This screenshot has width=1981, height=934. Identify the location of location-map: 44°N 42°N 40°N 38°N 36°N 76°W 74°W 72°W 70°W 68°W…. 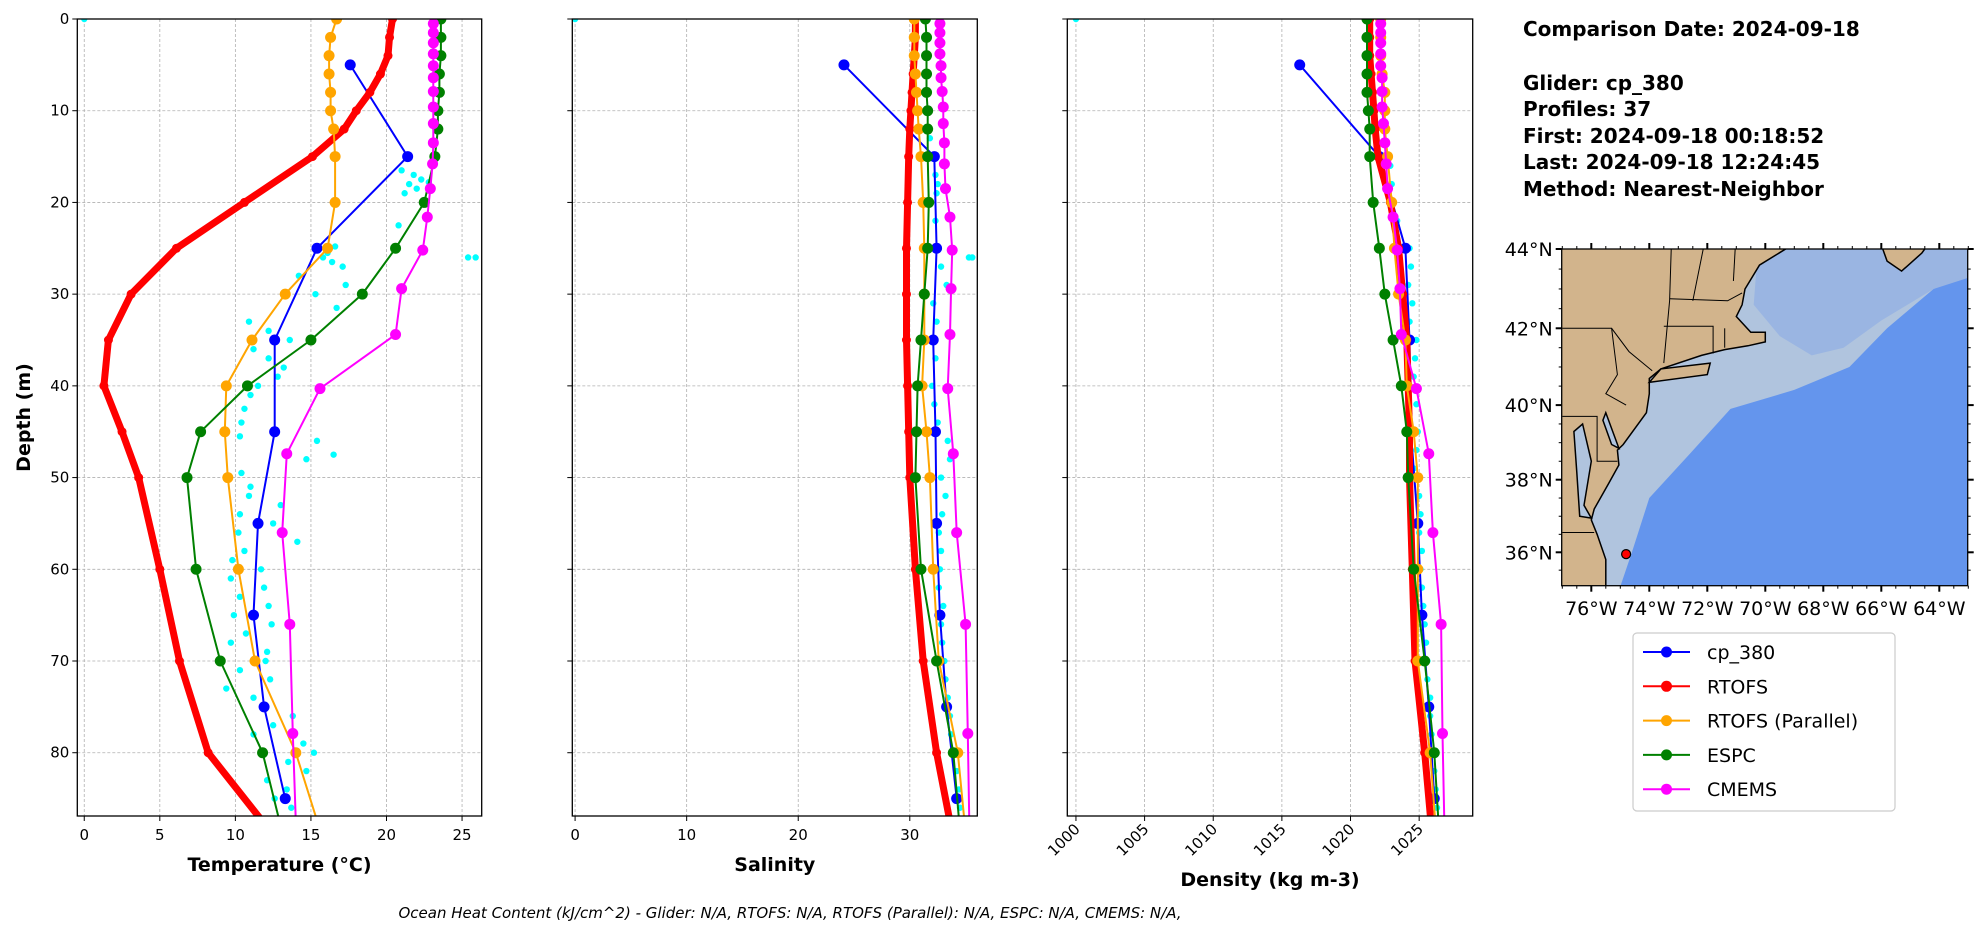
(1739, 429).